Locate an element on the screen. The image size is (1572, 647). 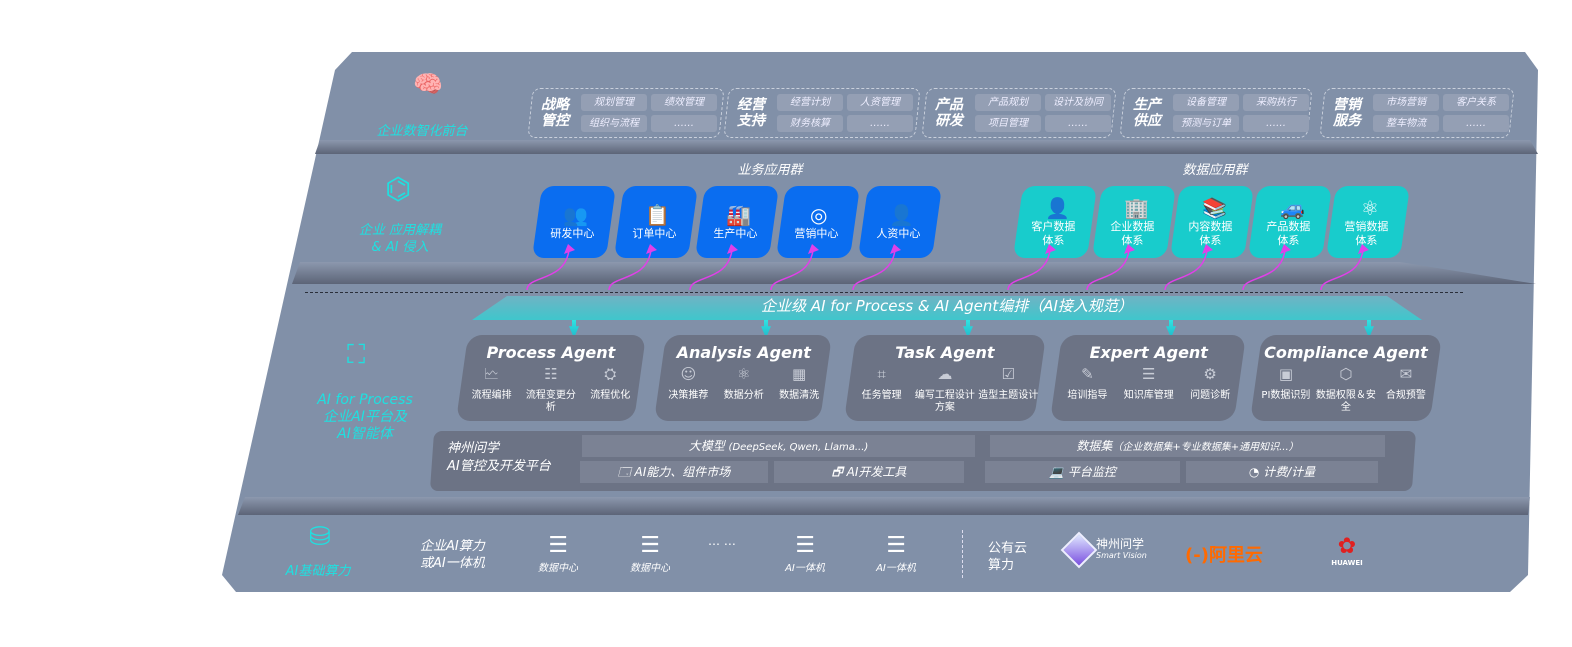
agent-capability: ☑ 造型主题设计 is located at coordinates (1008, 389).